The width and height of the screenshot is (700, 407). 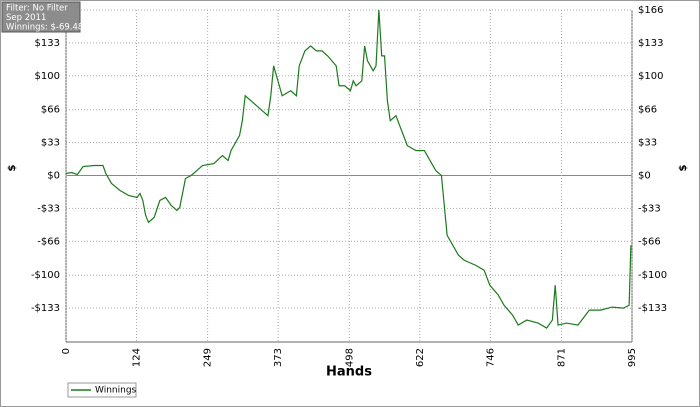 What do you see at coordinates (48, 241) in the screenshot?
I see `y-tick-label: -$66` at bounding box center [48, 241].